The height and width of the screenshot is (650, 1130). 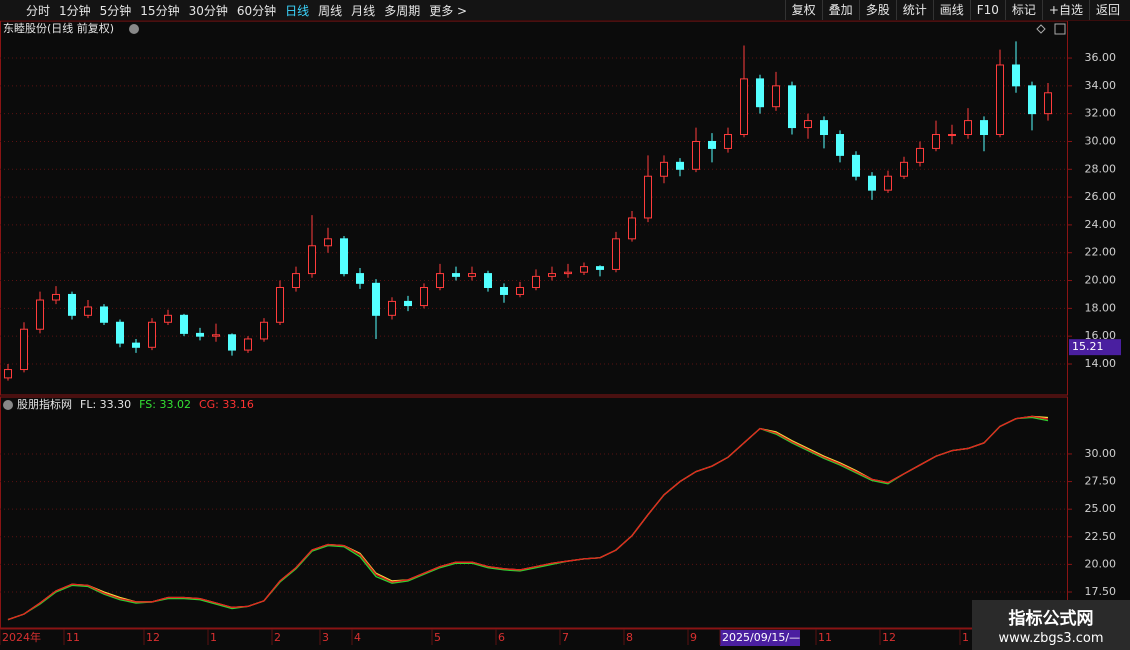 I want to click on period-tab: 日线, so click(x=297, y=10).